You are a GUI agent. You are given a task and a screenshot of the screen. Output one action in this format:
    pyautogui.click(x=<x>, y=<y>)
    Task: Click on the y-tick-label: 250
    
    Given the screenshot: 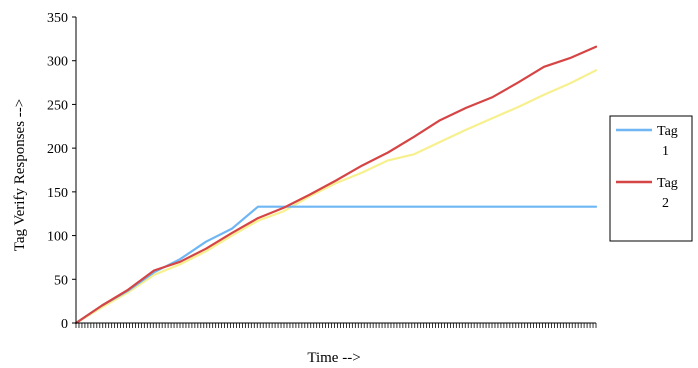 What is the action you would take?
    pyautogui.click(x=57, y=105)
    